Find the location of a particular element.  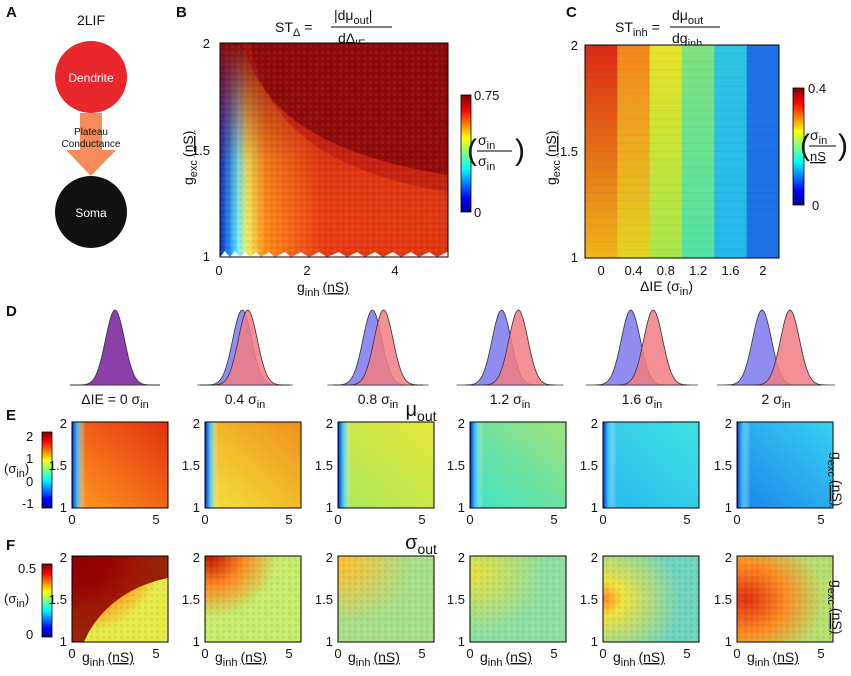

panel-c-label: C is located at coordinates (571, 12).